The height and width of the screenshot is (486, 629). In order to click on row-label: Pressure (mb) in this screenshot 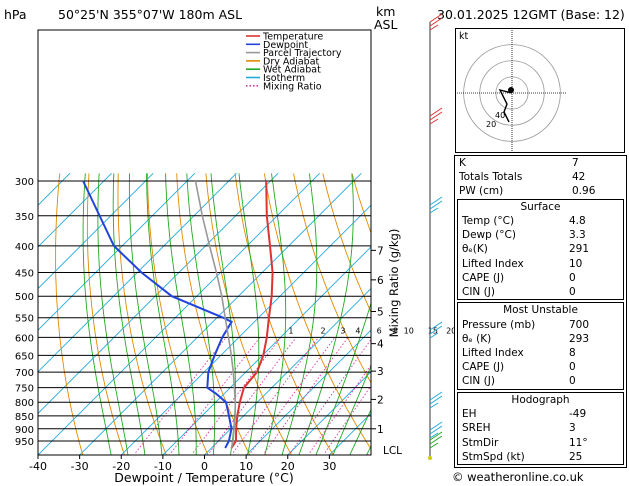, I will do `click(499, 324)`.